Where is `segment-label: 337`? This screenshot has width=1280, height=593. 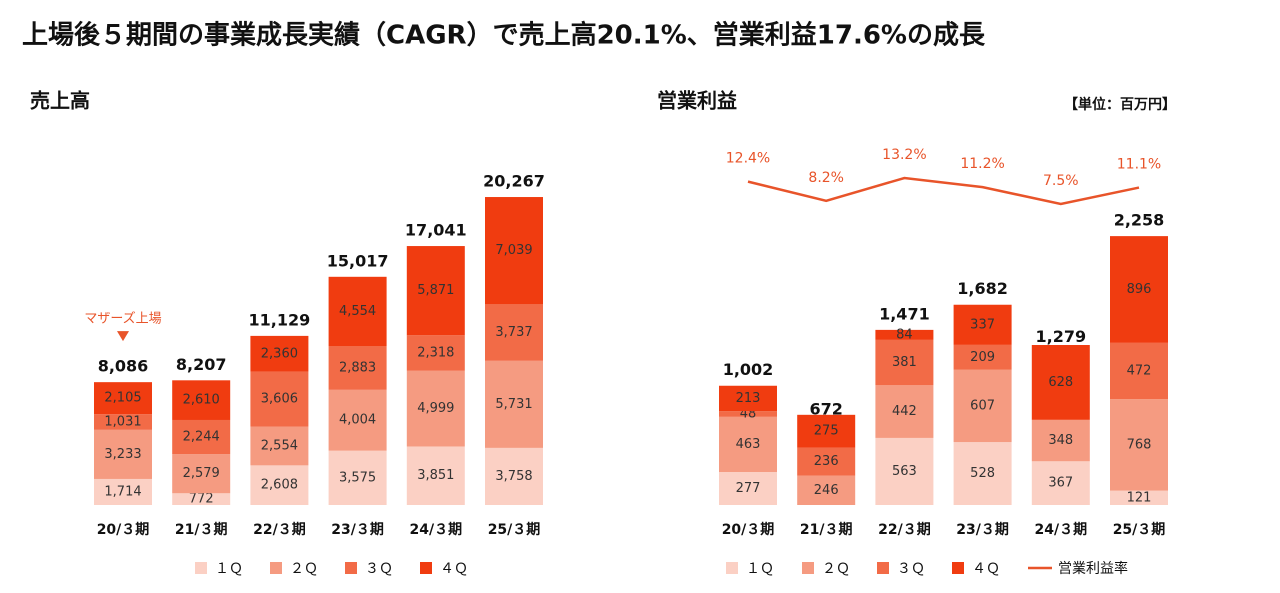 segment-label: 337 is located at coordinates (982, 324).